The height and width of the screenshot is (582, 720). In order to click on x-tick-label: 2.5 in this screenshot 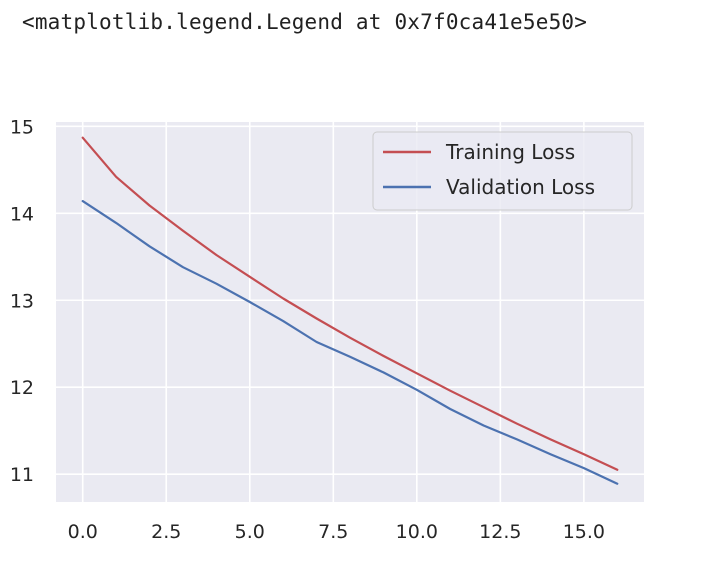, I will do `click(166, 532)`.